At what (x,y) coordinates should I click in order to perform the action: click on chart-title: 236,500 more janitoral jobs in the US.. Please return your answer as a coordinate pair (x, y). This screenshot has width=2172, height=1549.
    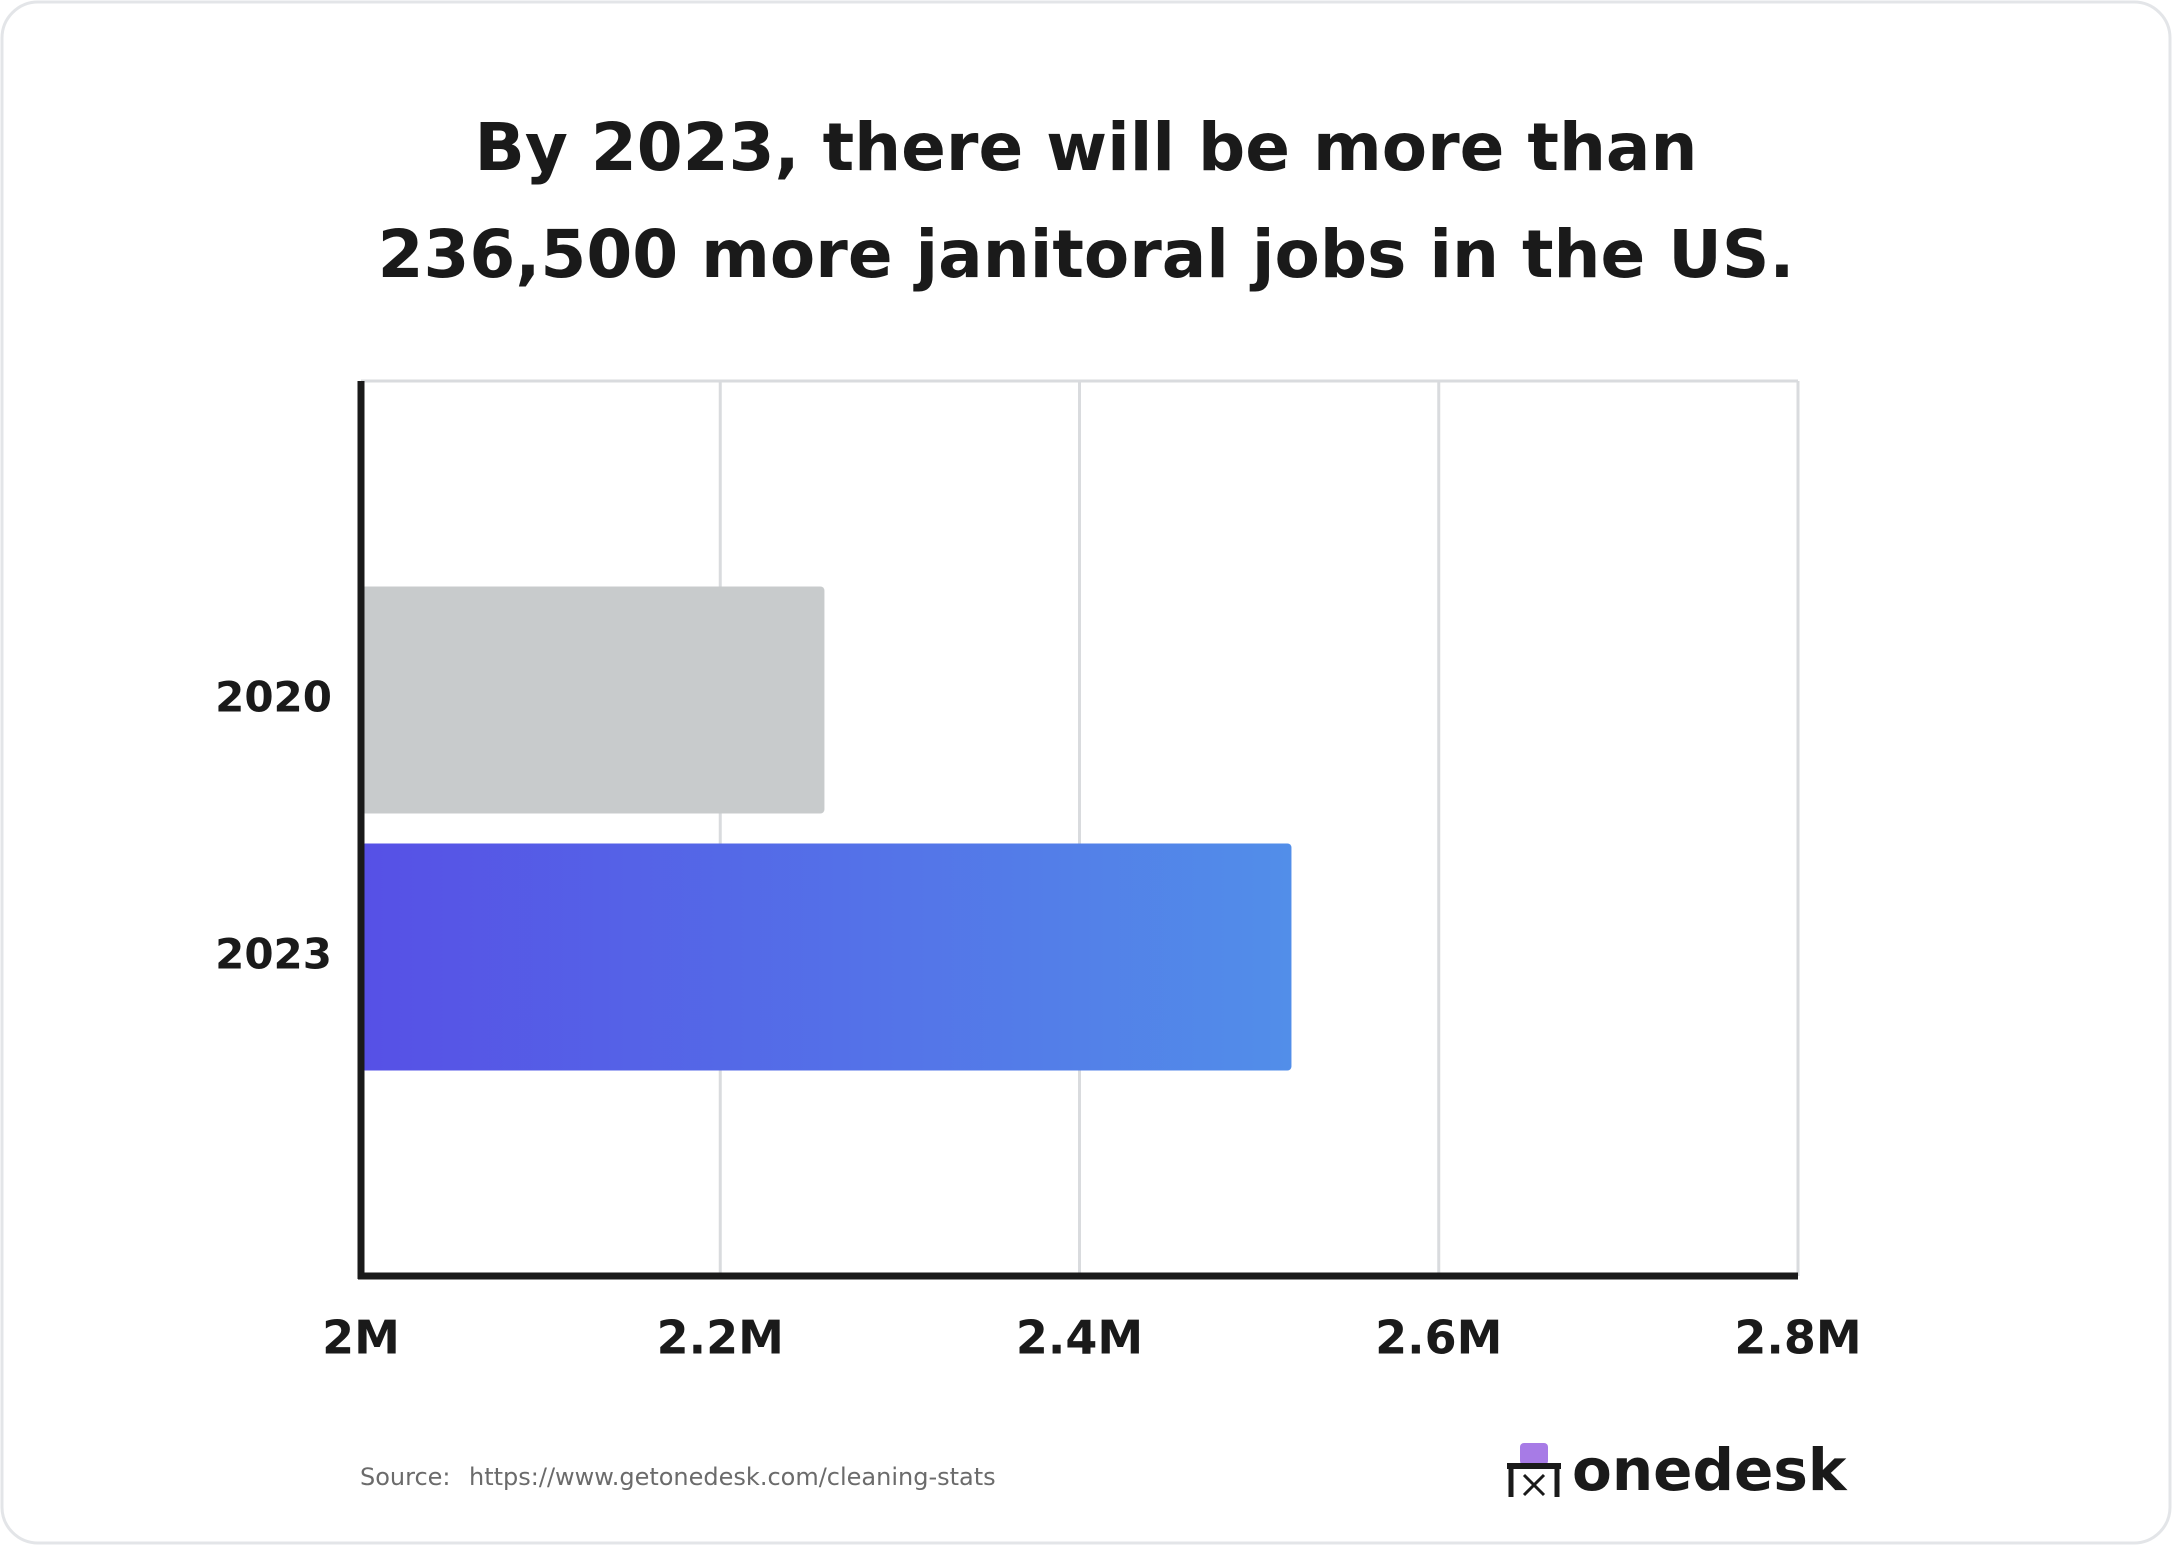
    Looking at the image, I should click on (1086, 254).